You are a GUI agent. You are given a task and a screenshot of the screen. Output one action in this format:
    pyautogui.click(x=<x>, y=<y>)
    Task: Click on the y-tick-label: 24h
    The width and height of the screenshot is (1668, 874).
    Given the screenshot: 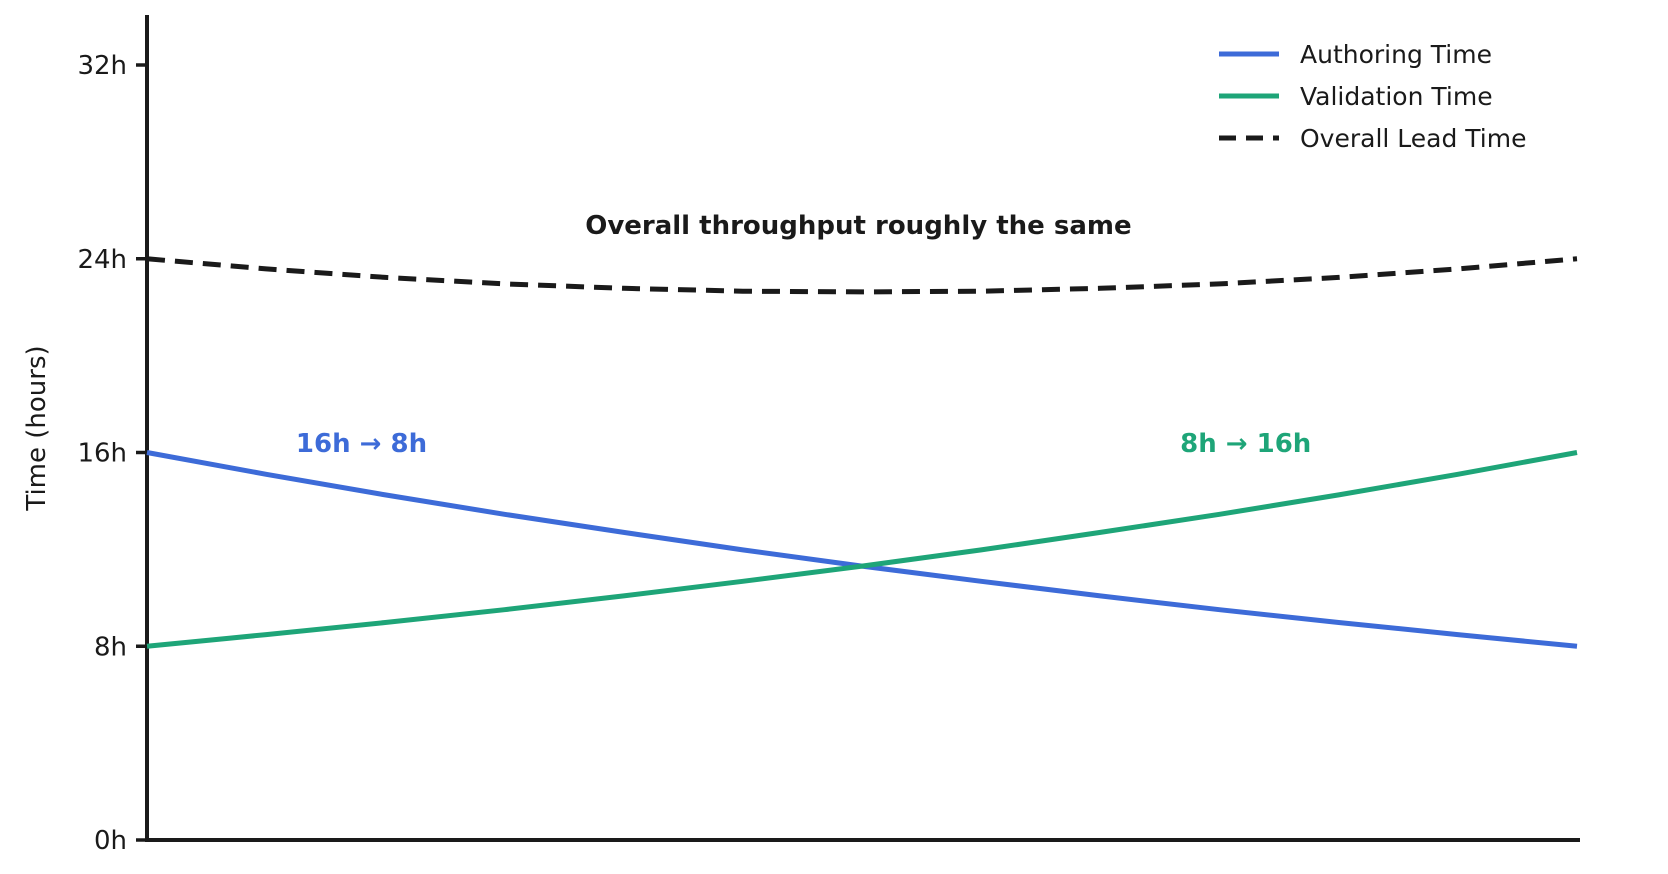 What is the action you would take?
    pyautogui.click(x=102, y=260)
    